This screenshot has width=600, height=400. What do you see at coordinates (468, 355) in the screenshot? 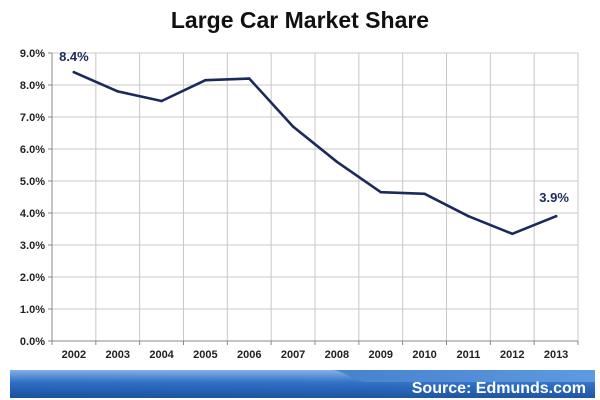
I see `x-tick-label-2011: 2011` at bounding box center [468, 355].